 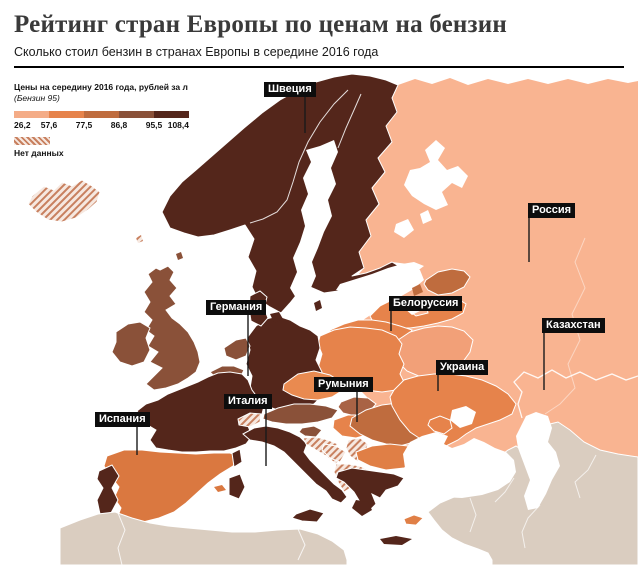 What do you see at coordinates (290, 89) in the screenshot?
I see `country-label-sweden: Швеция` at bounding box center [290, 89].